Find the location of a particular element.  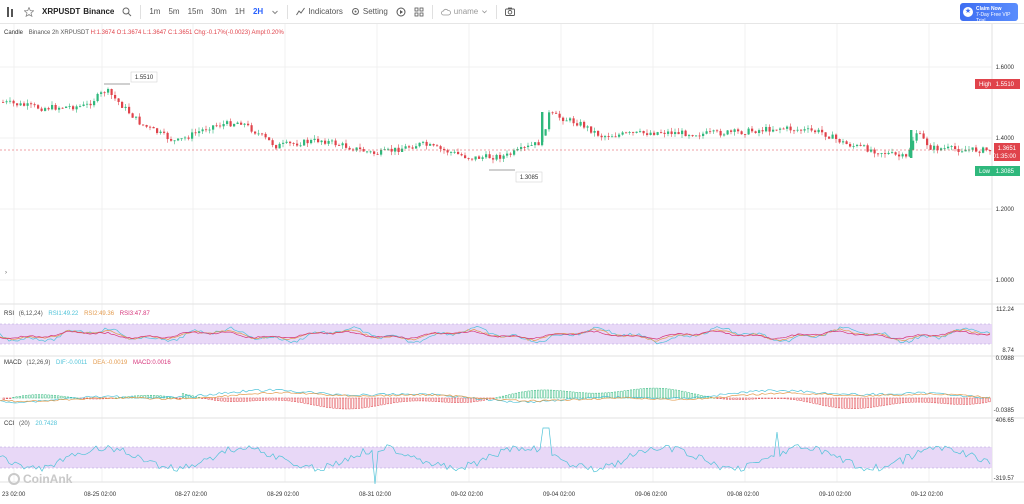

menu-icon is located at coordinates (10, 12).